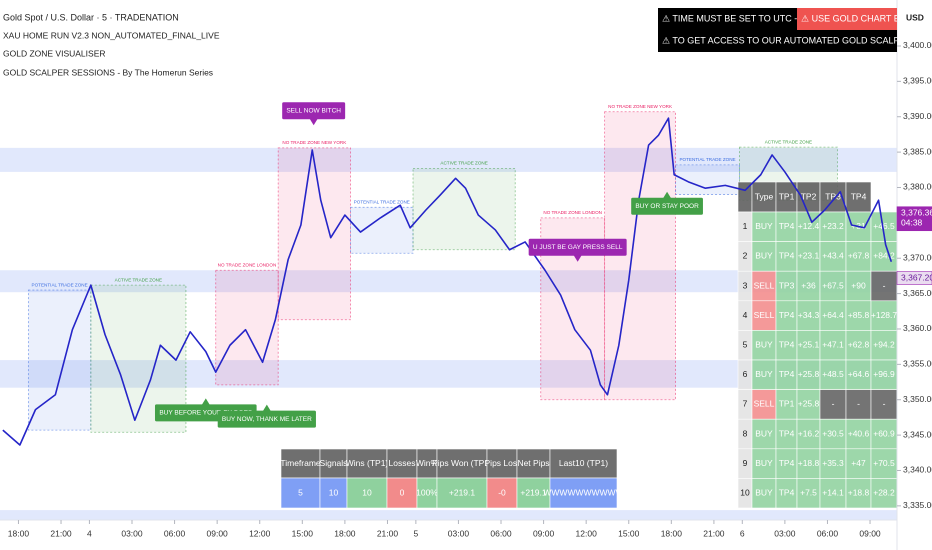 This screenshot has height=550, width=932. What do you see at coordinates (884, 492) in the screenshot?
I see `table-value: +28.2` at bounding box center [884, 492].